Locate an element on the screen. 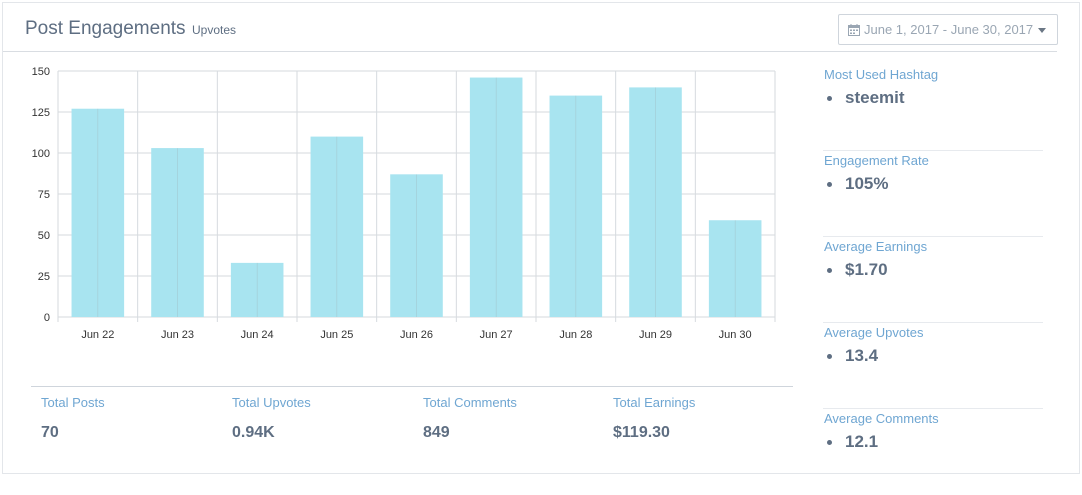 The height and width of the screenshot is (495, 1082). stat-total-upvotes: Total Upvotes 0.94K is located at coordinates (271, 418).